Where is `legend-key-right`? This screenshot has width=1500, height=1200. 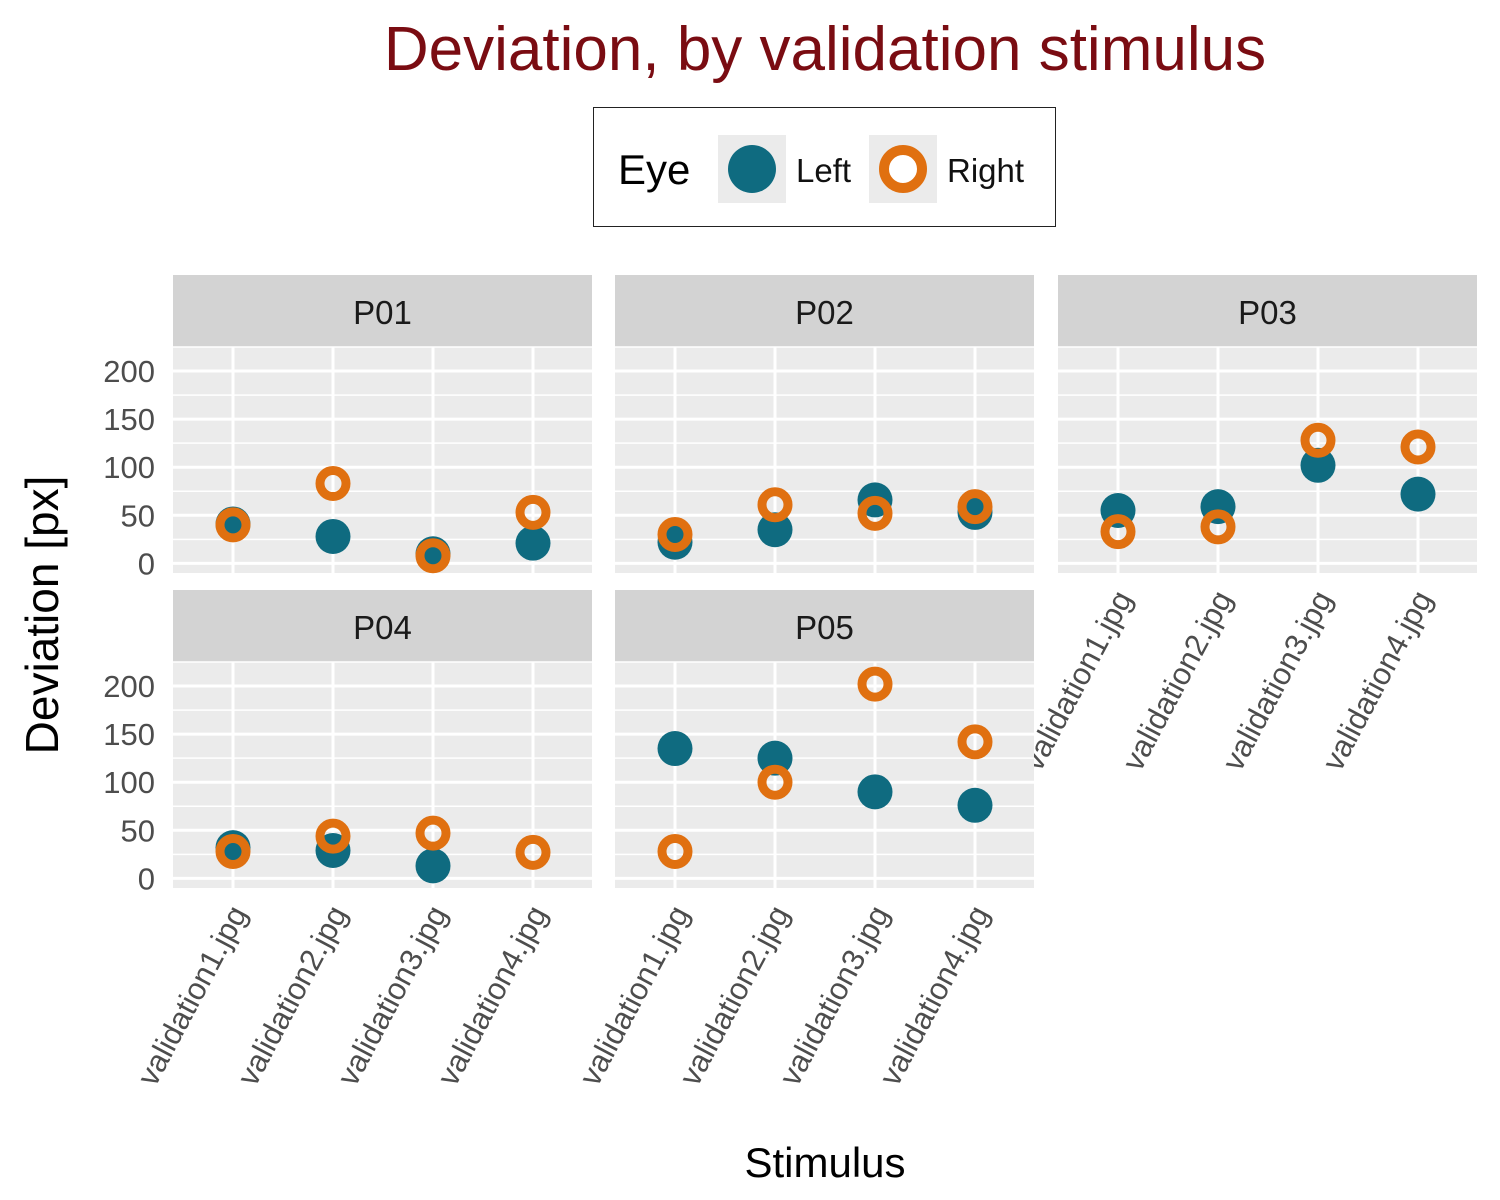 legend-key-right is located at coordinates (903, 169).